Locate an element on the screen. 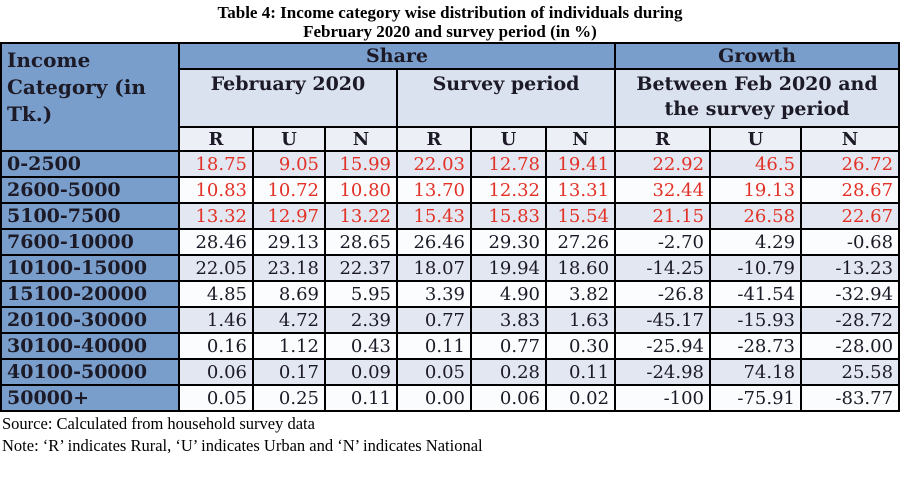 Image resolution: width=900 pixels, height=481 pixels. value-cell: 18.07 is located at coordinates (434, 268).